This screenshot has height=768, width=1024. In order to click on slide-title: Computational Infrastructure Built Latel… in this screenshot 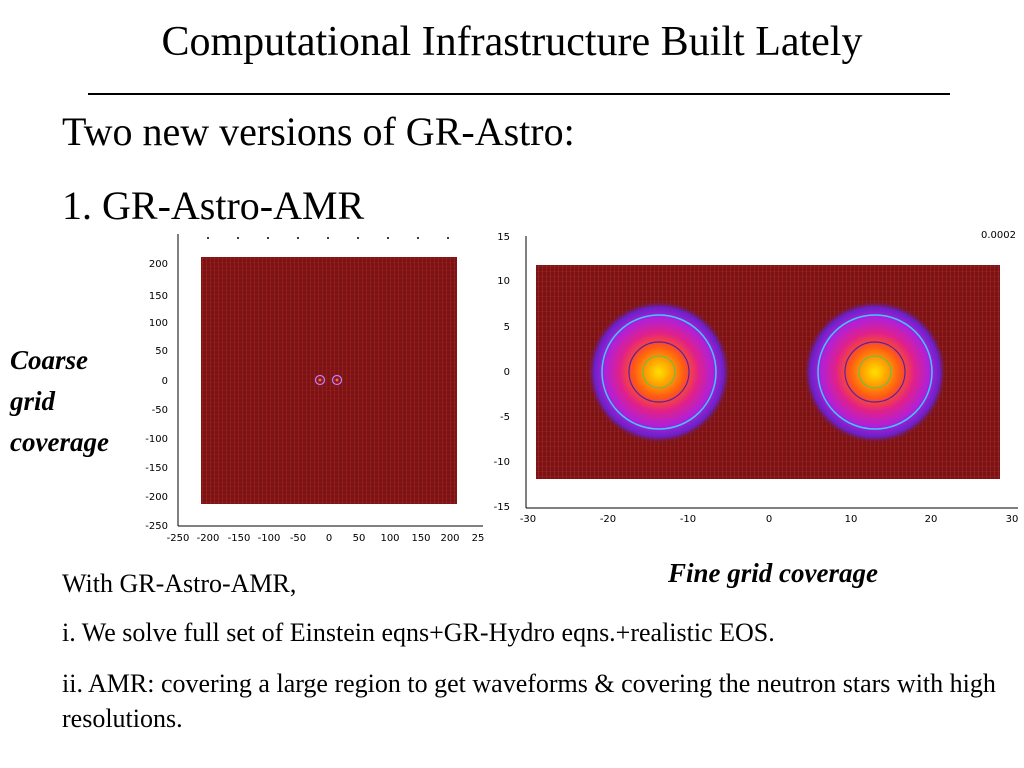, I will do `click(512, 42)`.